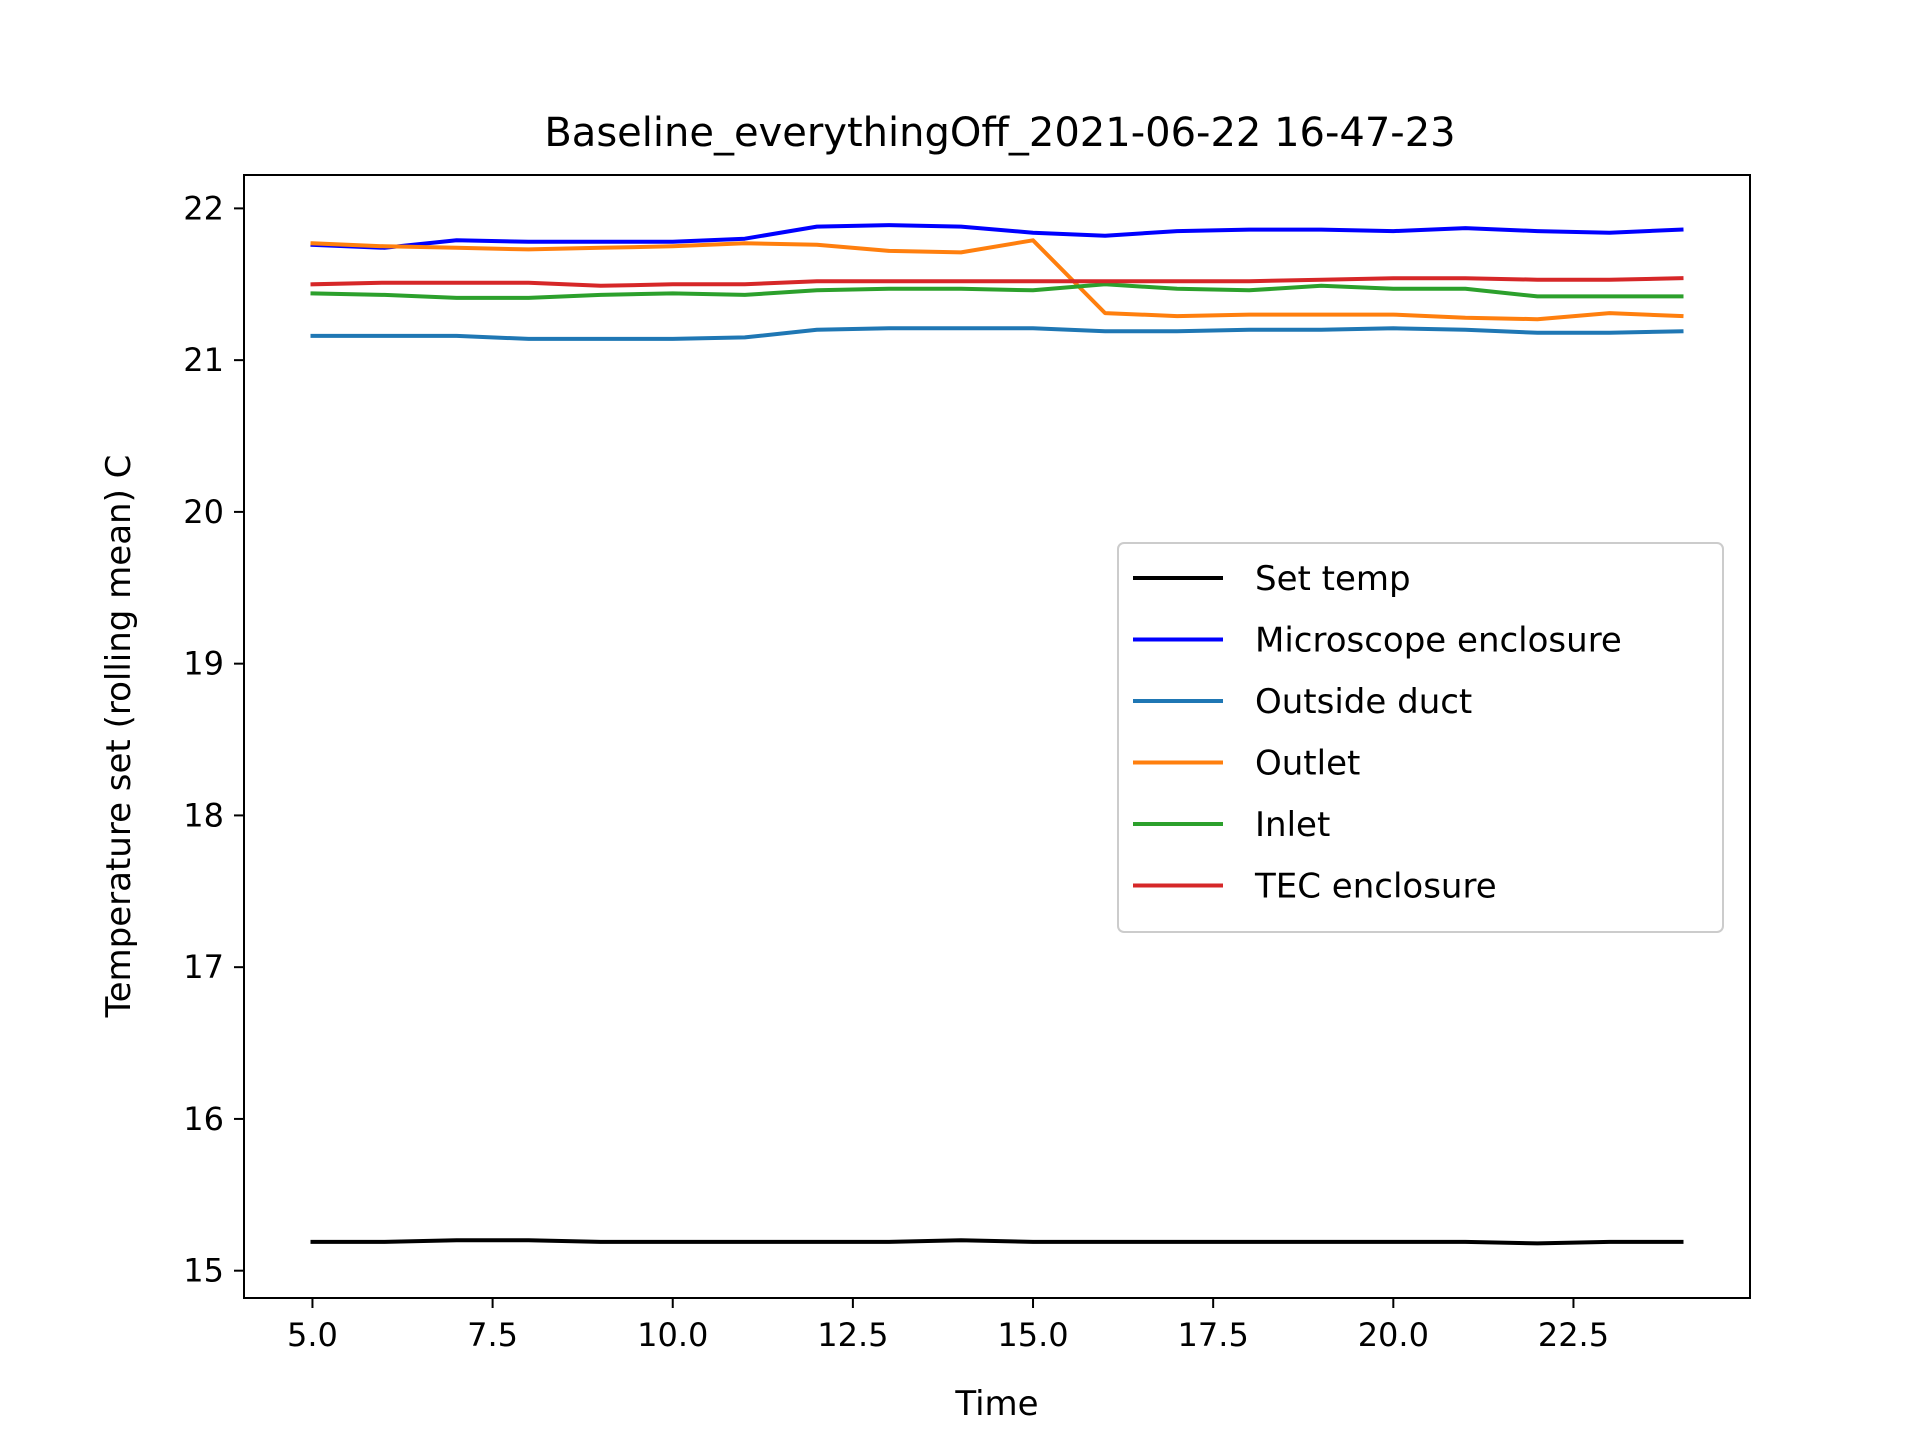 This screenshot has width=1920, height=1445. I want to click on legend-label-outside-duct: Outside duct, so click(1363, 702).